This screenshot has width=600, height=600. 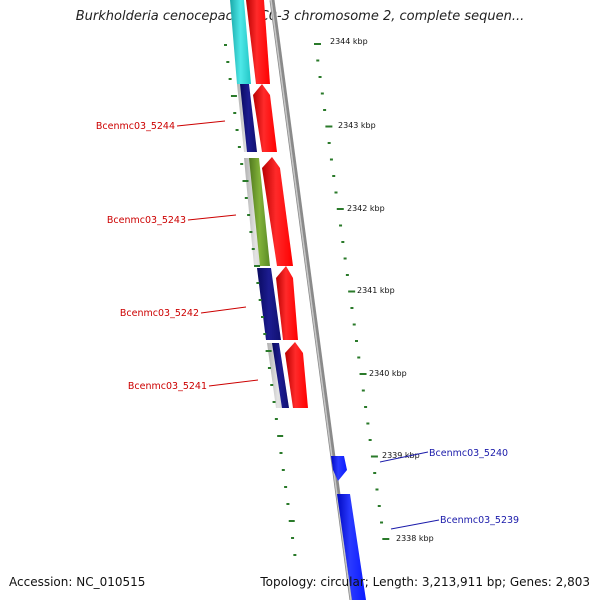 I want to click on ruler-label: 2339 kbp, so click(x=401, y=455).